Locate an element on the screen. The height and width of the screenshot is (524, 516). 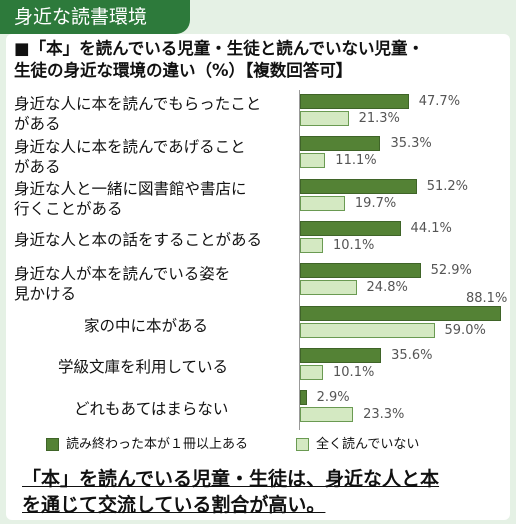
legend-swatch-read is located at coordinates (52, 444).